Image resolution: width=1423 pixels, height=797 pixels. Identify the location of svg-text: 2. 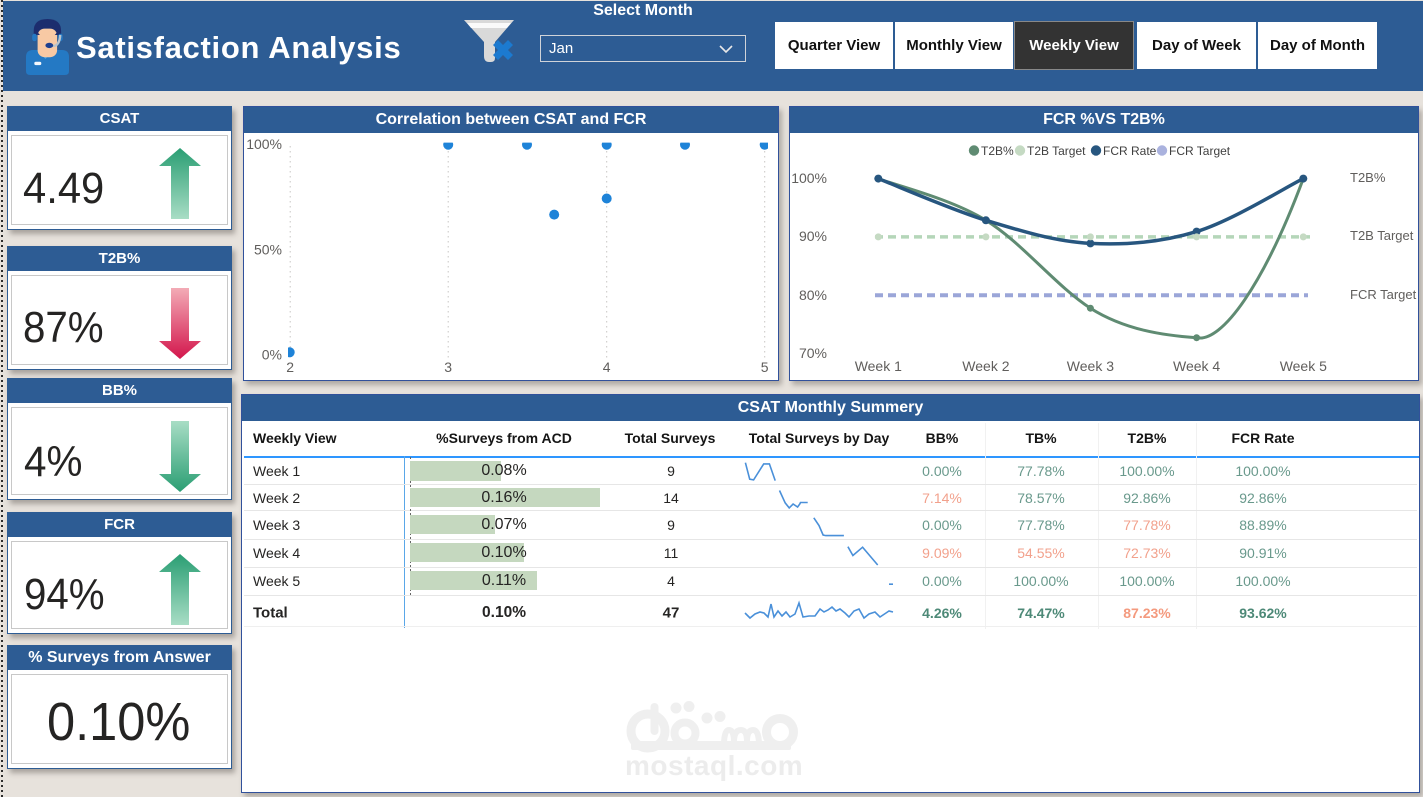
(290, 367).